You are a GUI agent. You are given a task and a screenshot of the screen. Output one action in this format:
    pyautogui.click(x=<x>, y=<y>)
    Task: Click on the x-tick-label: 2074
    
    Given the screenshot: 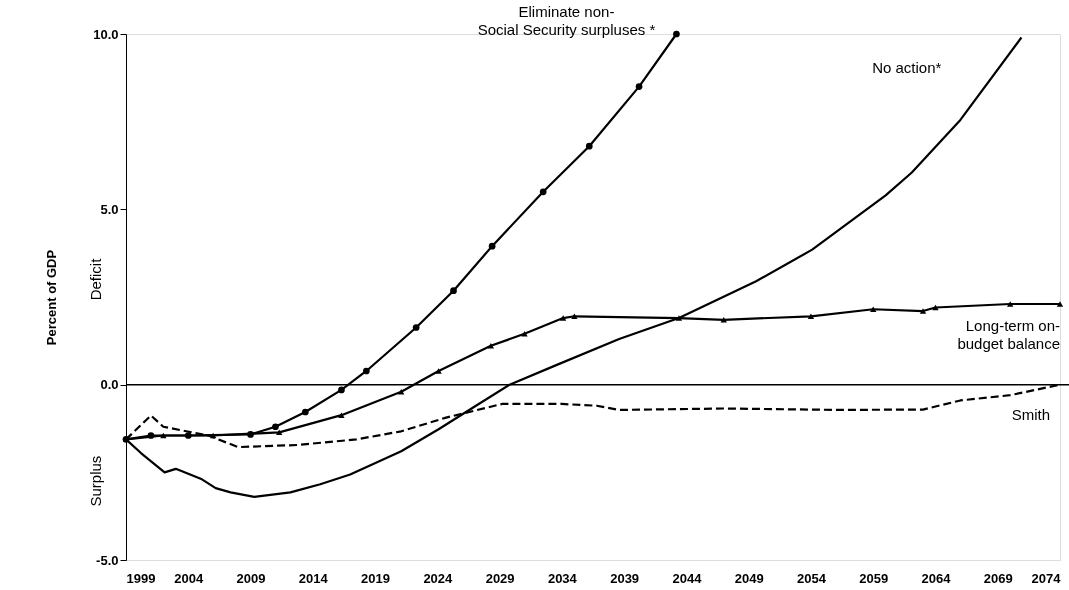 What is the action you would take?
    pyautogui.click(x=1046, y=578)
    